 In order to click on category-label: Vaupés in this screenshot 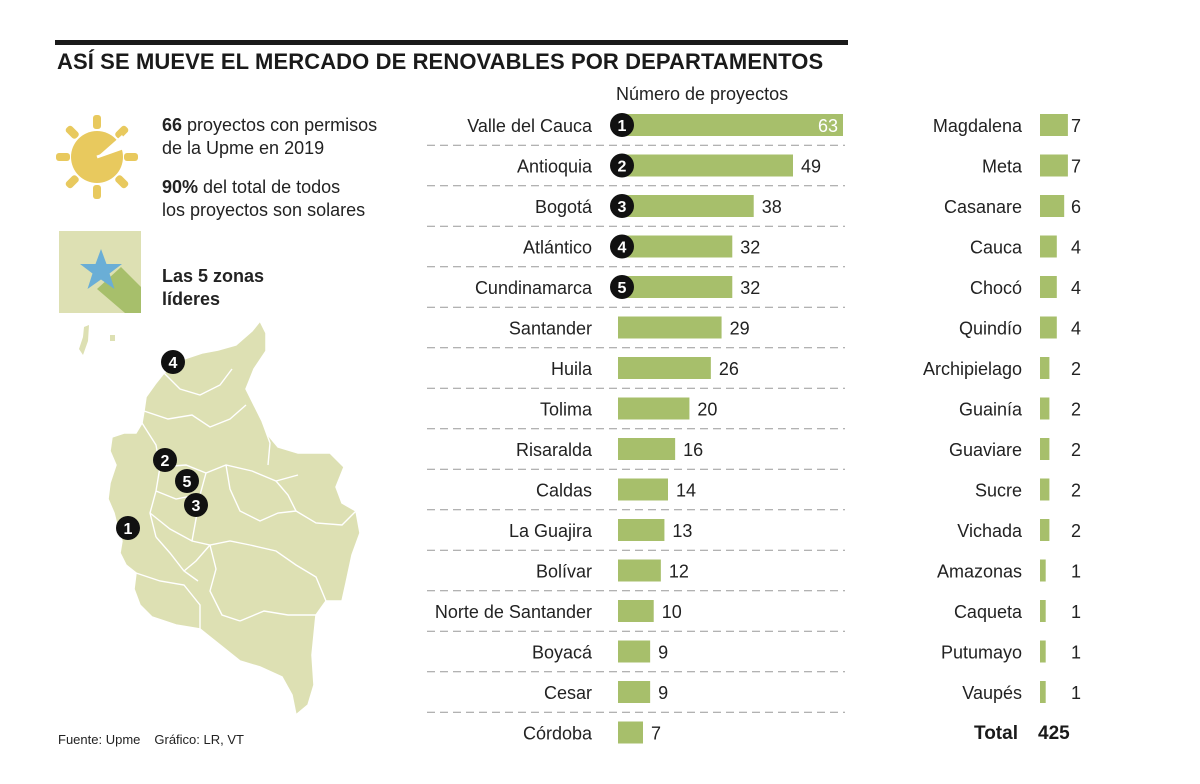, I will do `click(992, 693)`.